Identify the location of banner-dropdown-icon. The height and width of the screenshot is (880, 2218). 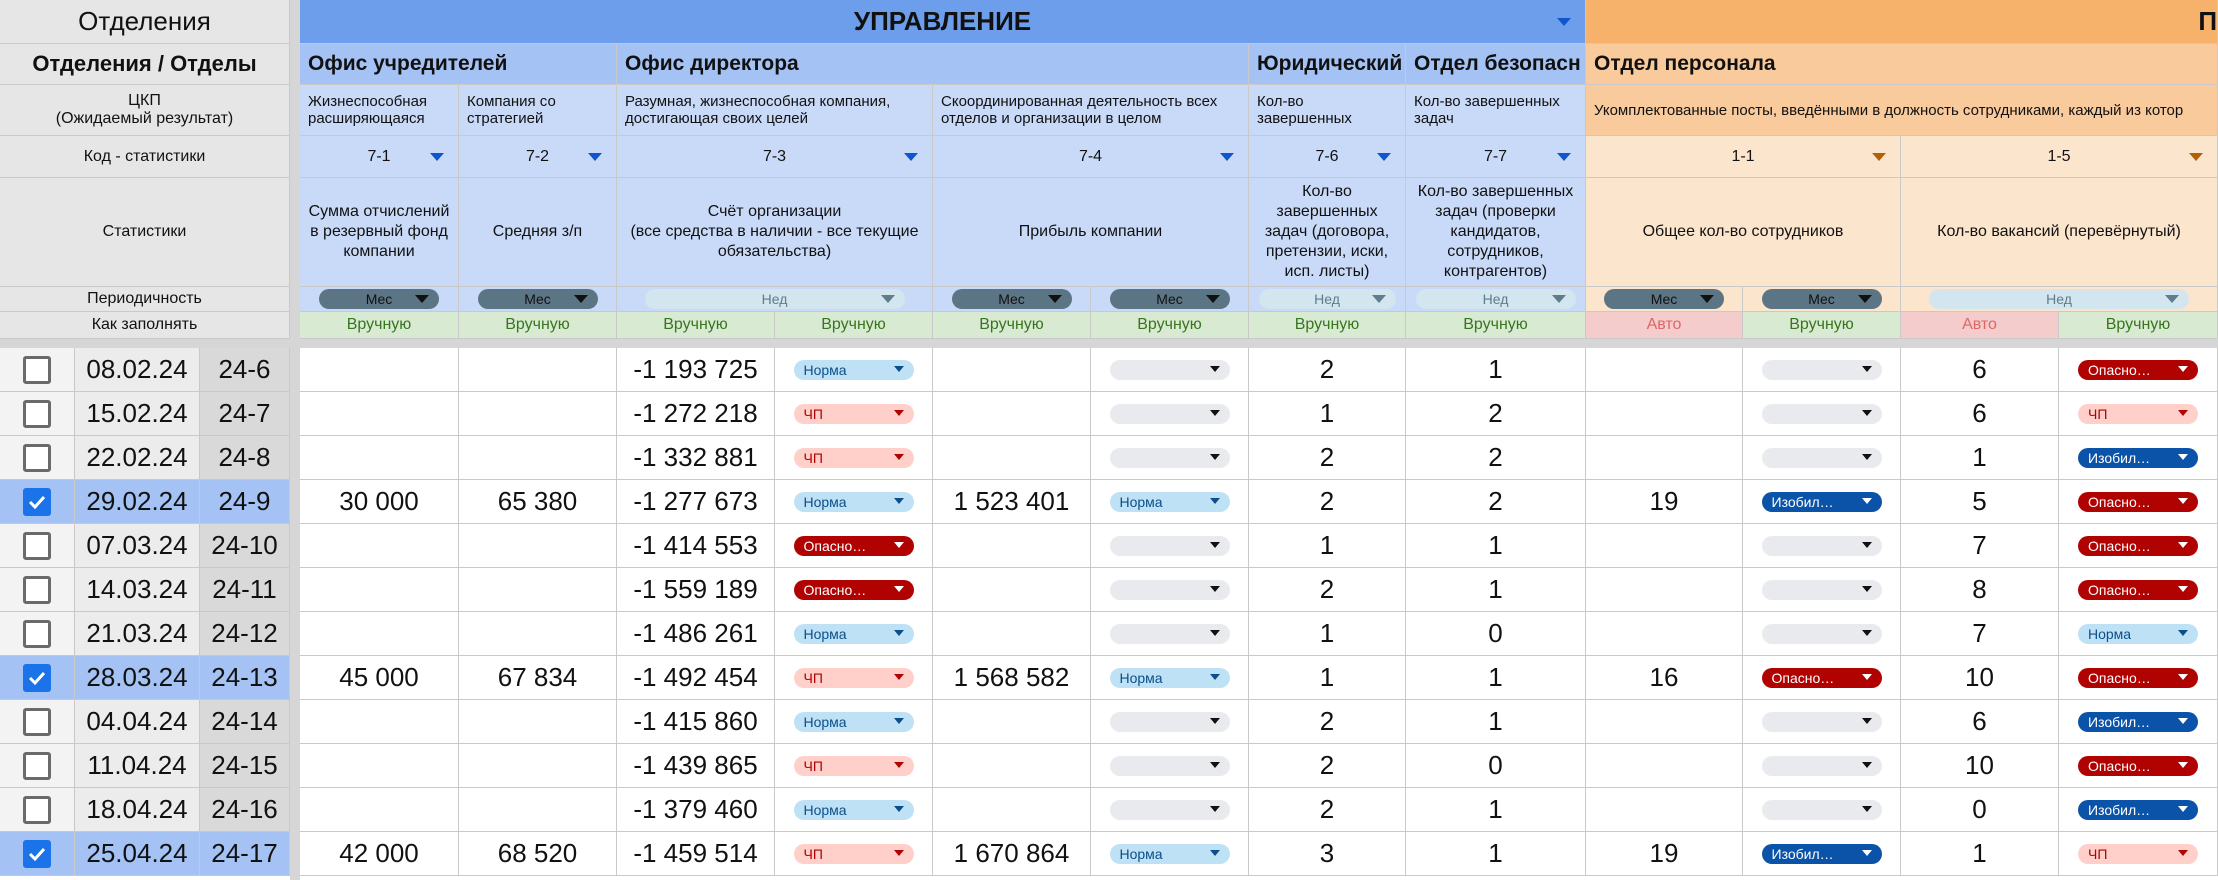
(1564, 21).